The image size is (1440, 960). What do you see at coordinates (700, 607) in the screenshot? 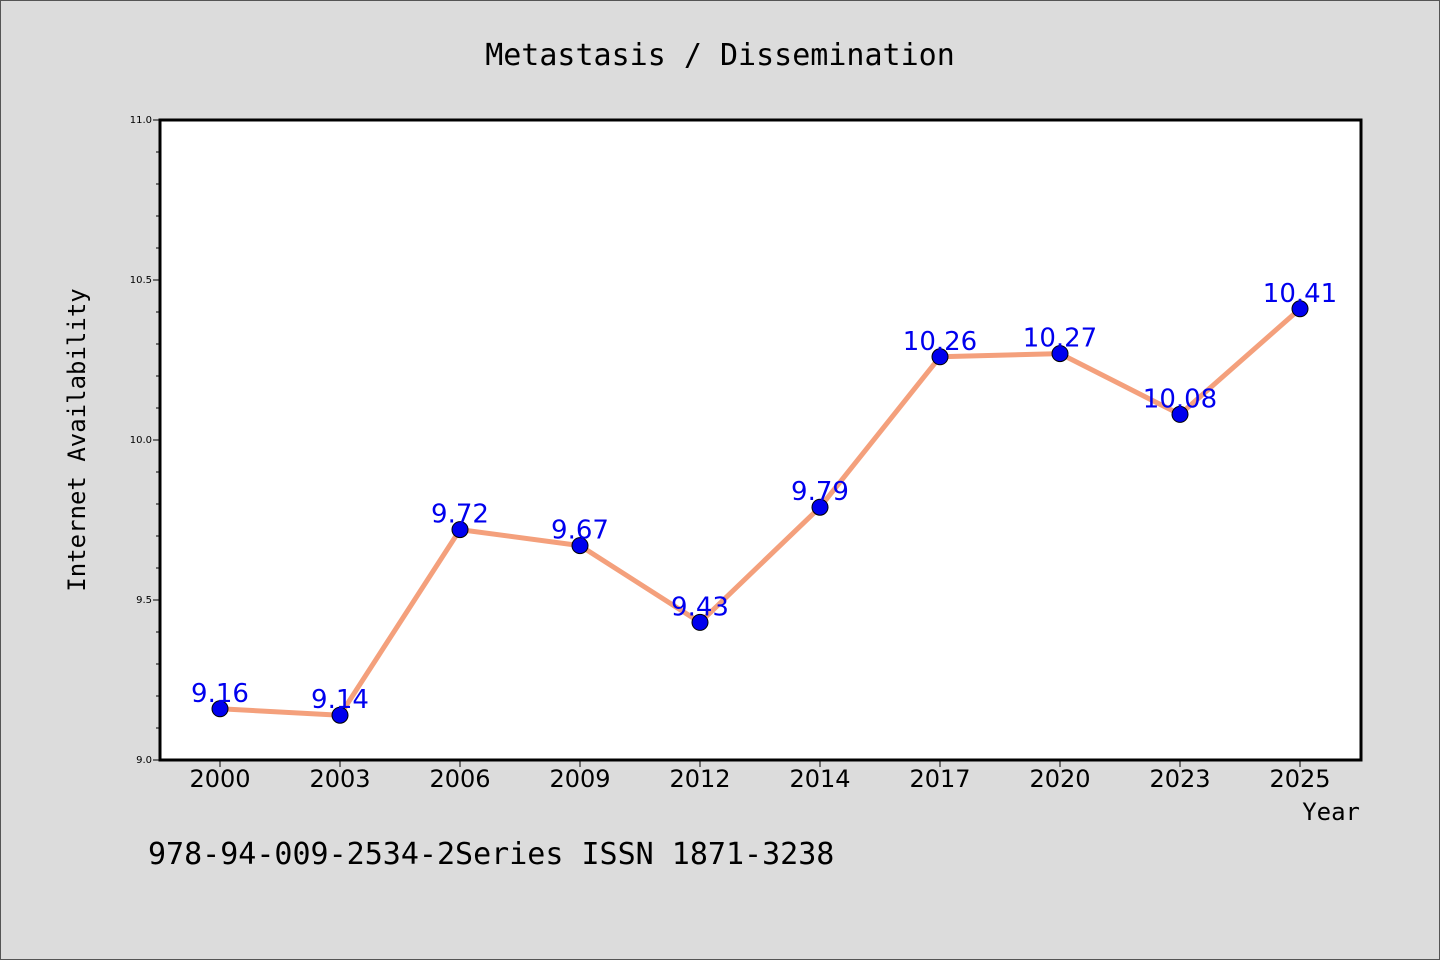
I see `data-label: 9.43` at bounding box center [700, 607].